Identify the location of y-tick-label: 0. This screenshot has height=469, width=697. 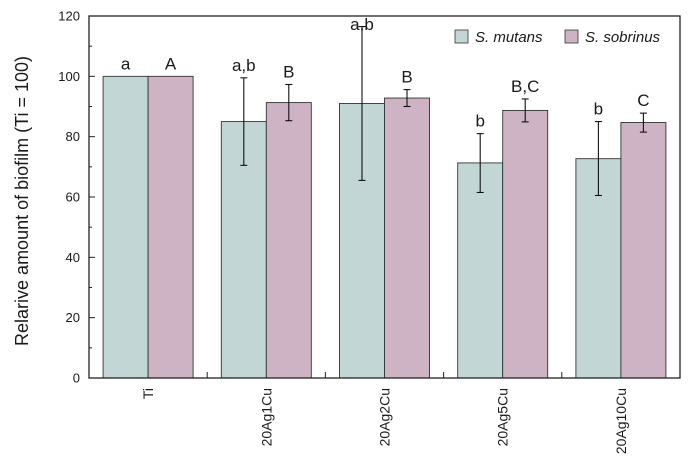
(76, 378).